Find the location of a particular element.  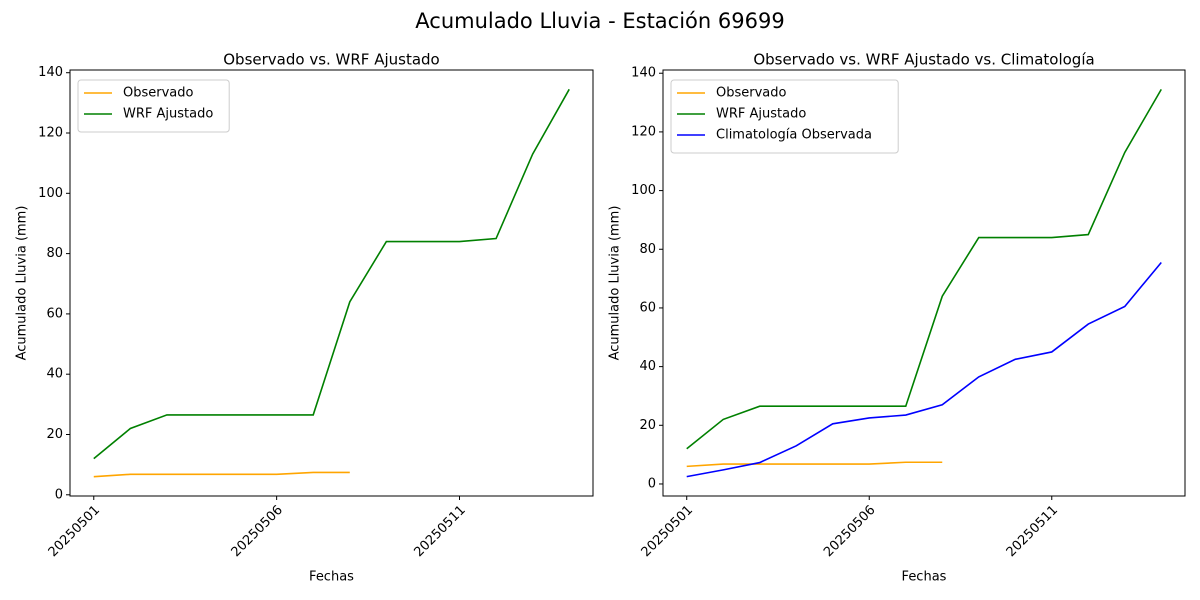

figure-title: Acumulado Lluvia - Estación 69699 is located at coordinates (599, 21).